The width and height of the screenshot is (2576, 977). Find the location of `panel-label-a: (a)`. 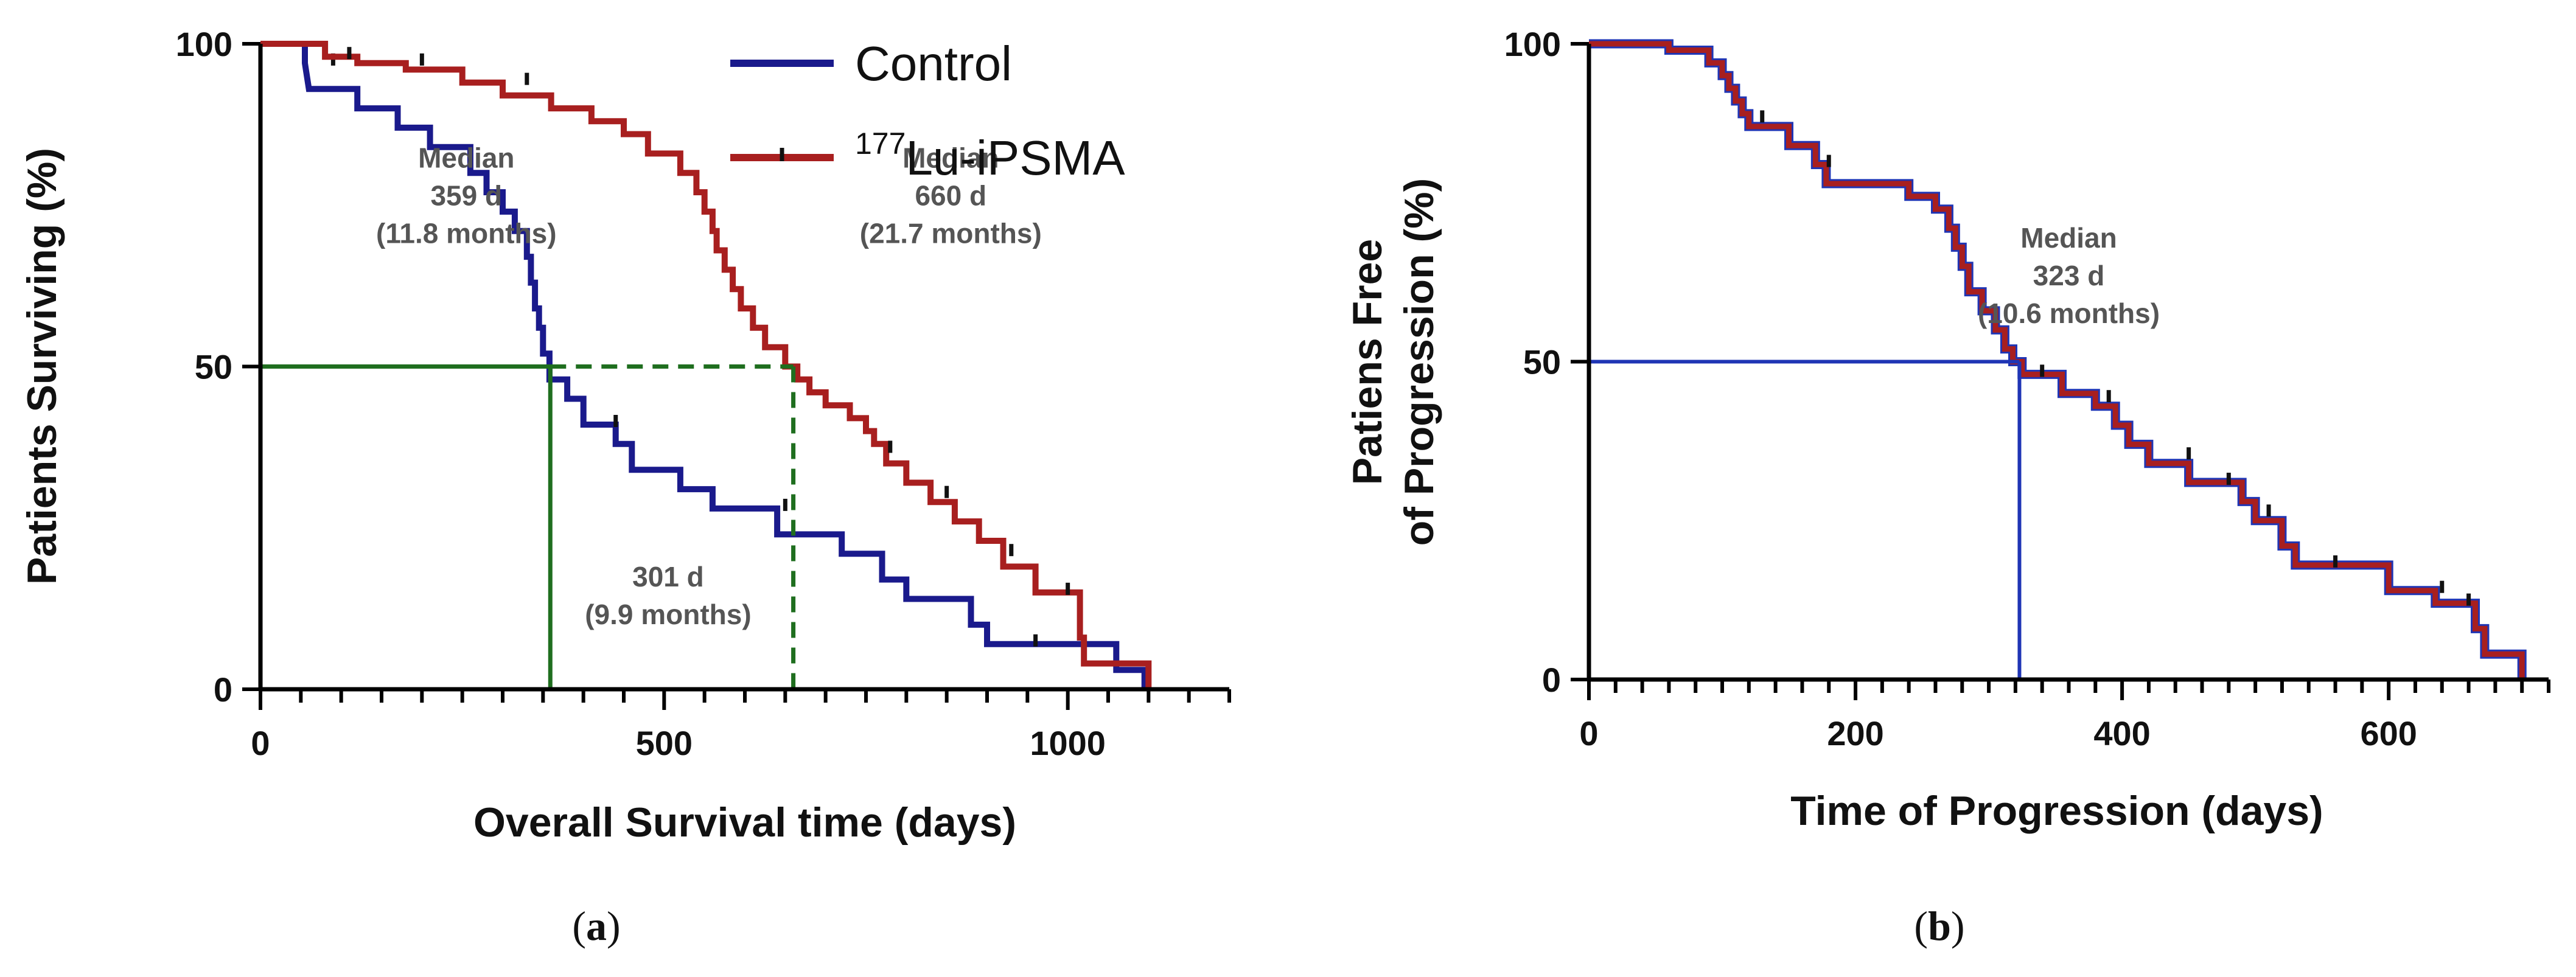

panel-label-a: (a) is located at coordinates (596, 926).